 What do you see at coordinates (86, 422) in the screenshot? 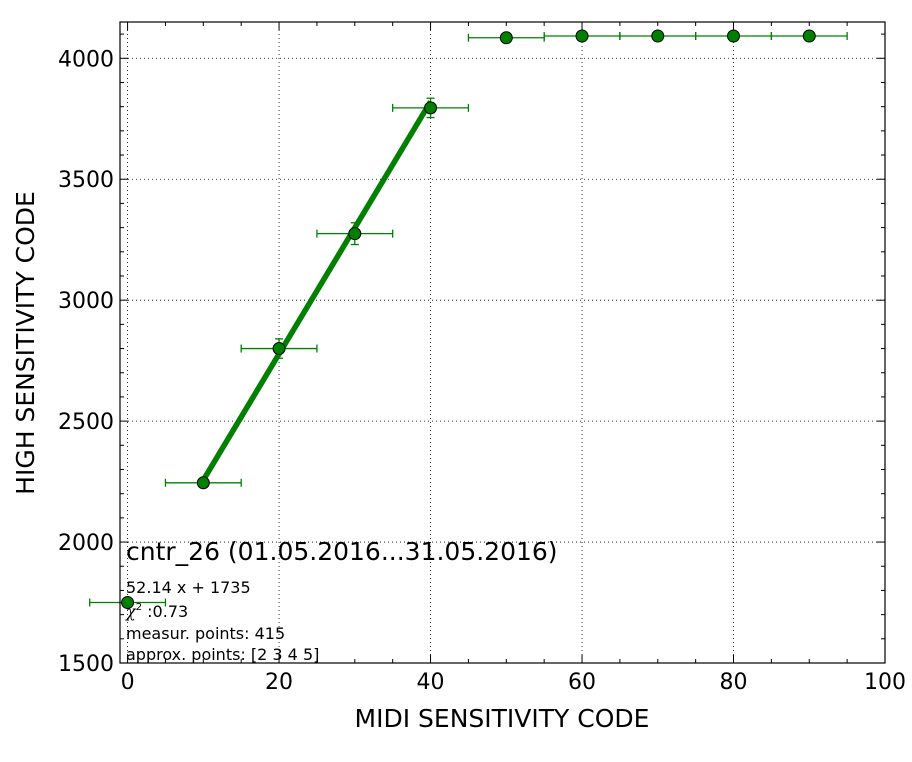
I see `y-tick-label: 2500` at bounding box center [86, 422].